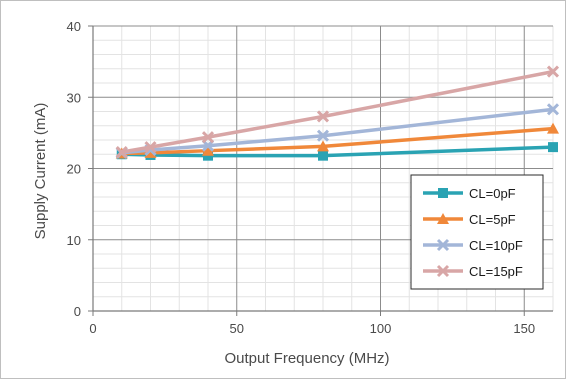 The height and width of the screenshot is (381, 568). I want to click on x-tick-label: 0, so click(92, 328).